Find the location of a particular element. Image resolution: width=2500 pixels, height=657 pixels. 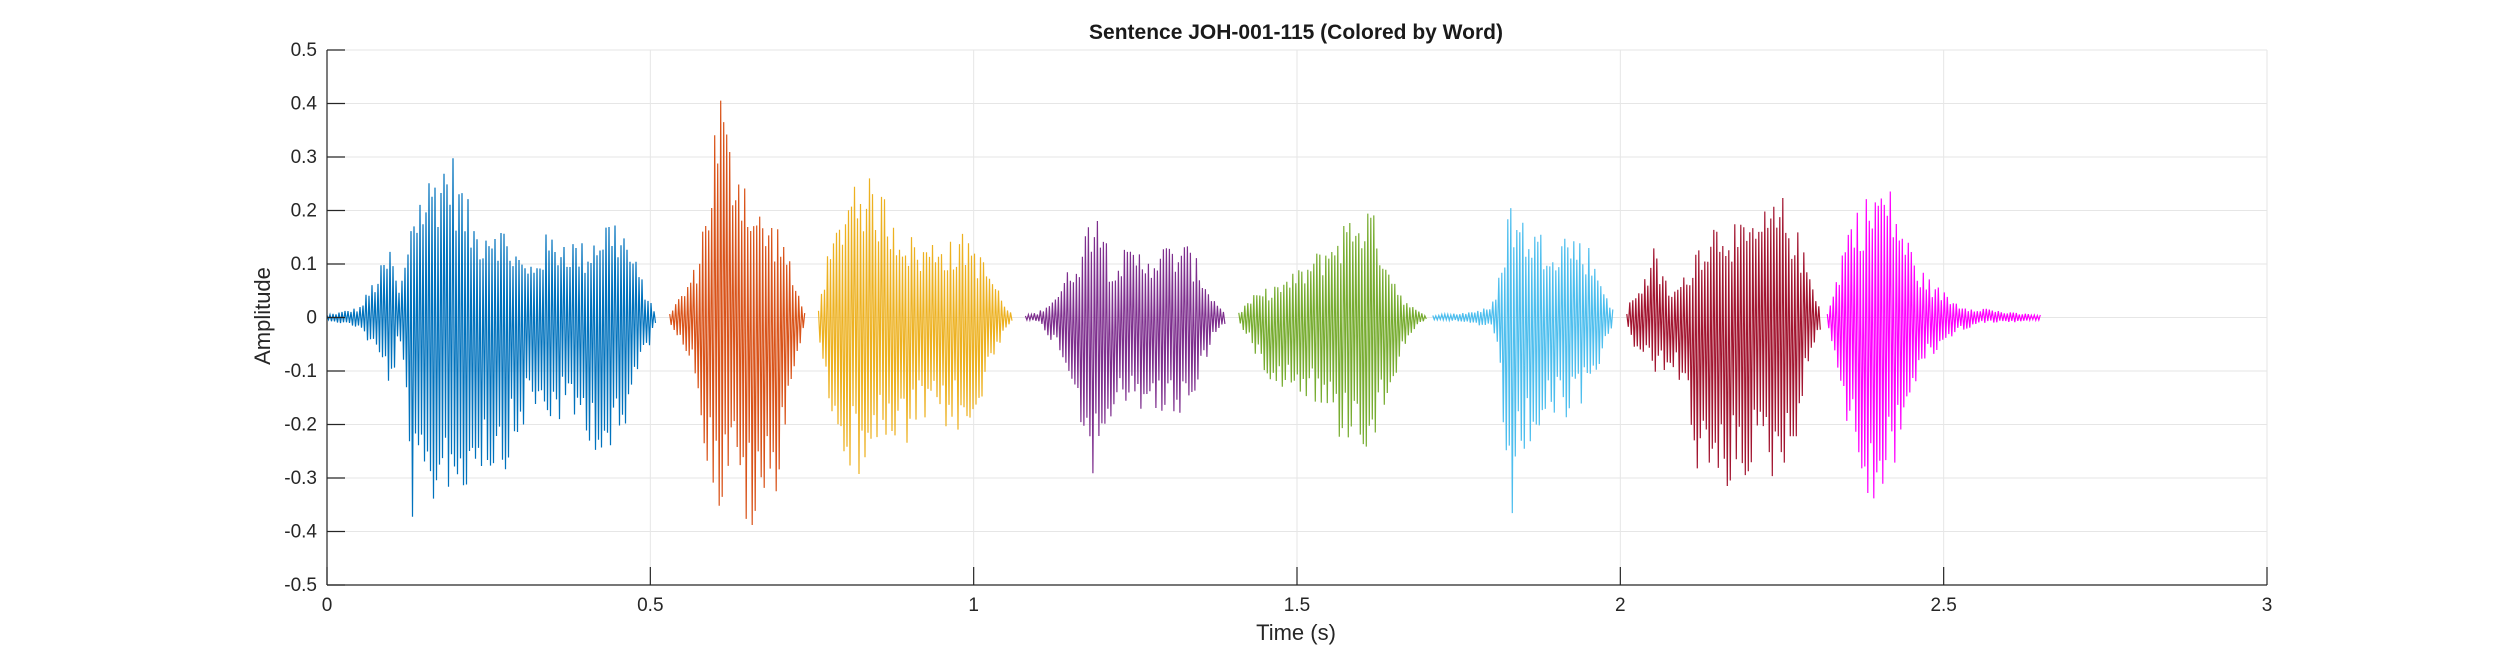

y-tick-label: 0 is located at coordinates (311, 318).